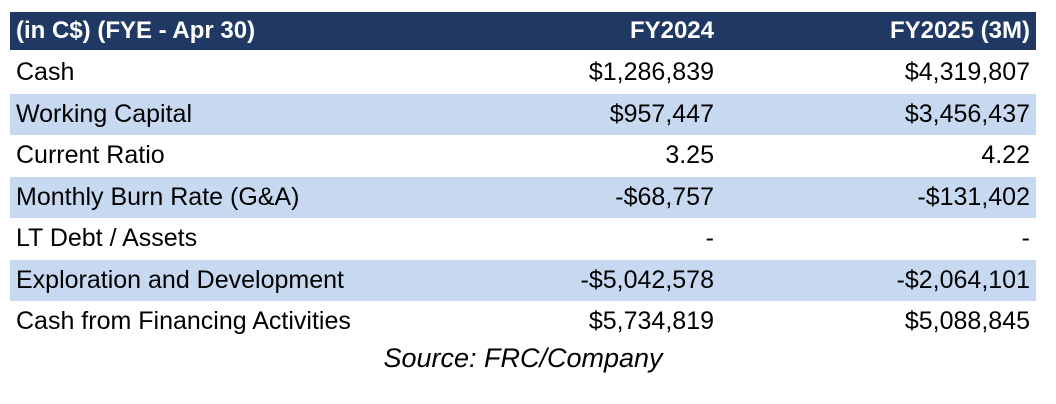 The width and height of the screenshot is (1056, 404). I want to click on row-label: Cash from Financing Activities, so click(183, 321).